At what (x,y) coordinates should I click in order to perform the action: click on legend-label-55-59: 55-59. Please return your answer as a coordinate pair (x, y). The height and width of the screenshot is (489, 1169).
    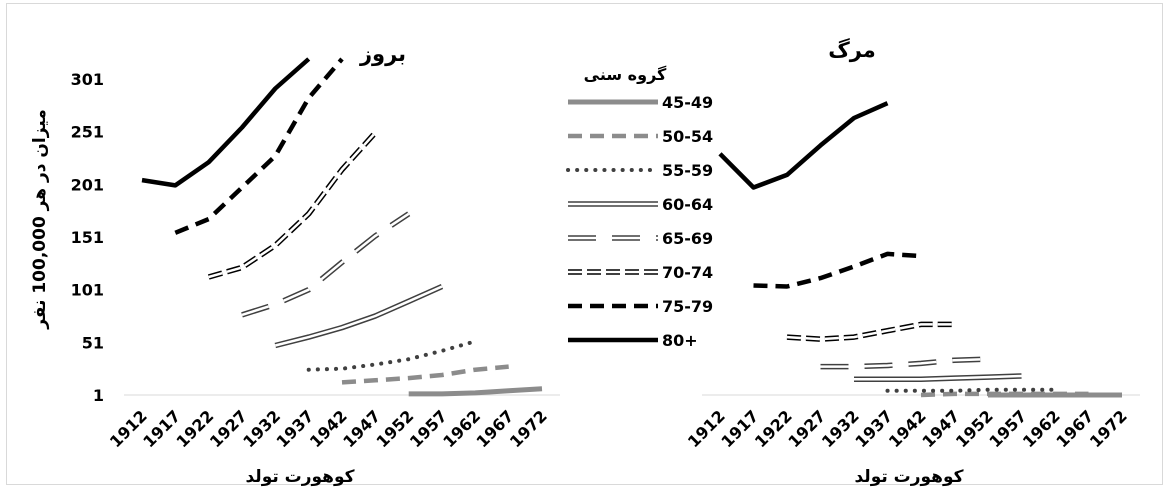
    Looking at the image, I should click on (687, 170).